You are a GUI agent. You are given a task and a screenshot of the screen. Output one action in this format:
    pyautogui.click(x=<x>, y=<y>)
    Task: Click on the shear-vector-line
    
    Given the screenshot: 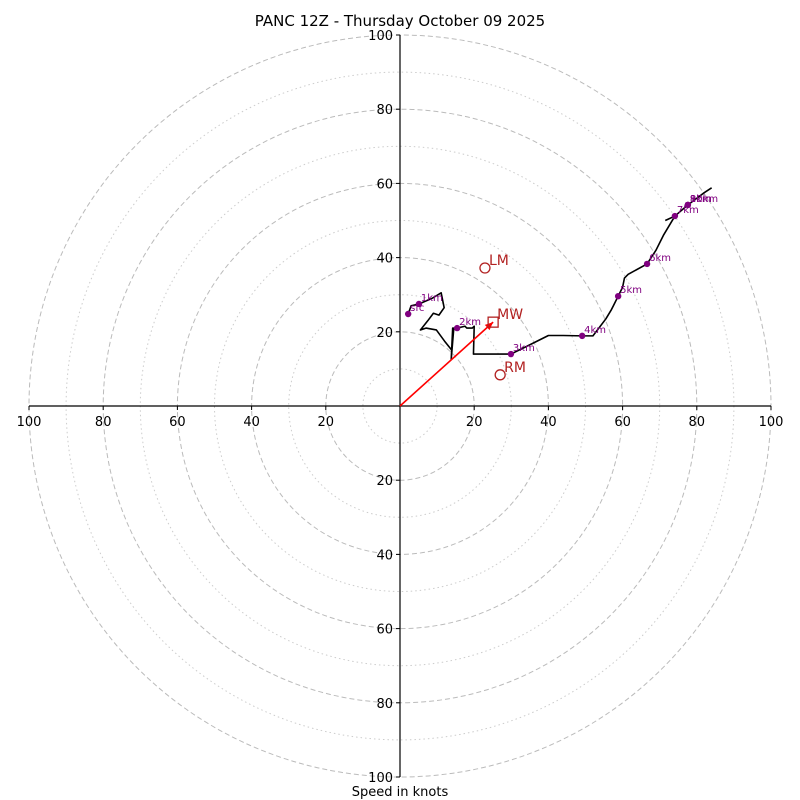 What is the action you would take?
    pyautogui.click(x=446, y=364)
    